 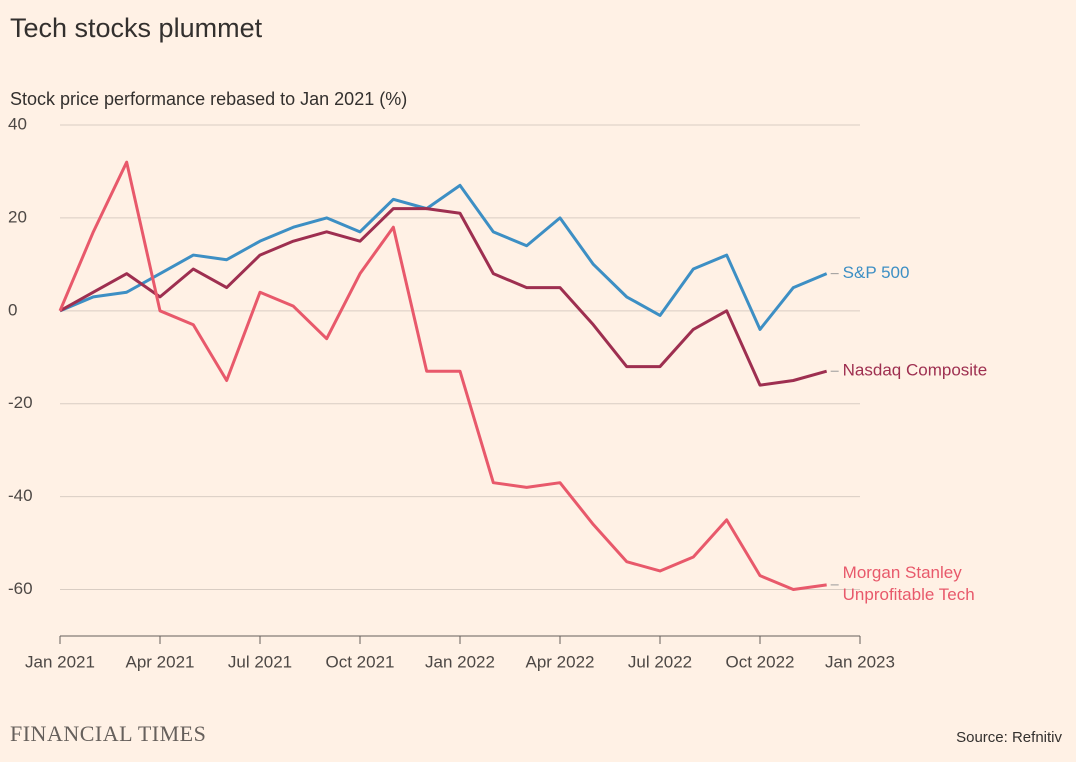 What do you see at coordinates (876, 272) in the screenshot?
I see `series-label: S&P 500` at bounding box center [876, 272].